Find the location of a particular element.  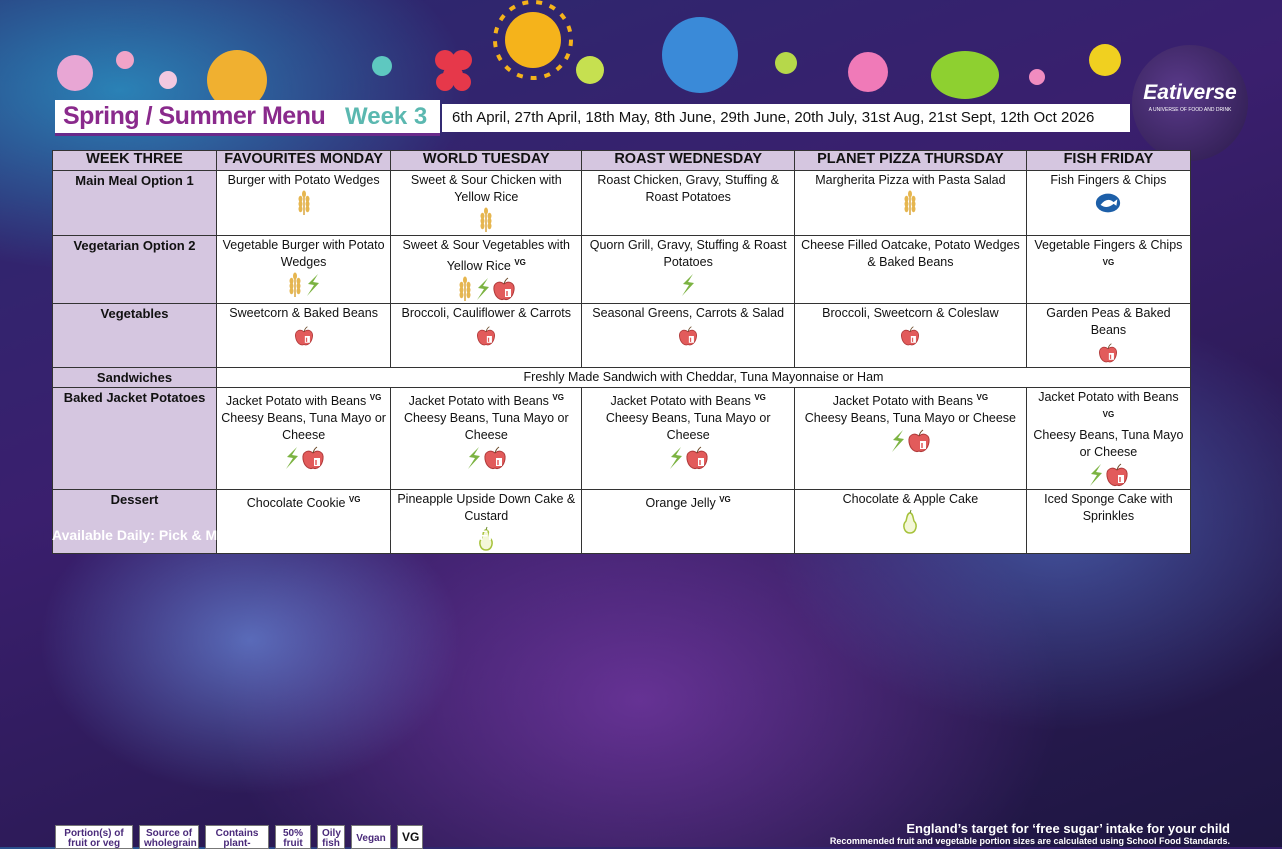

column-header: FISH FRIDAY is located at coordinates (1108, 160).